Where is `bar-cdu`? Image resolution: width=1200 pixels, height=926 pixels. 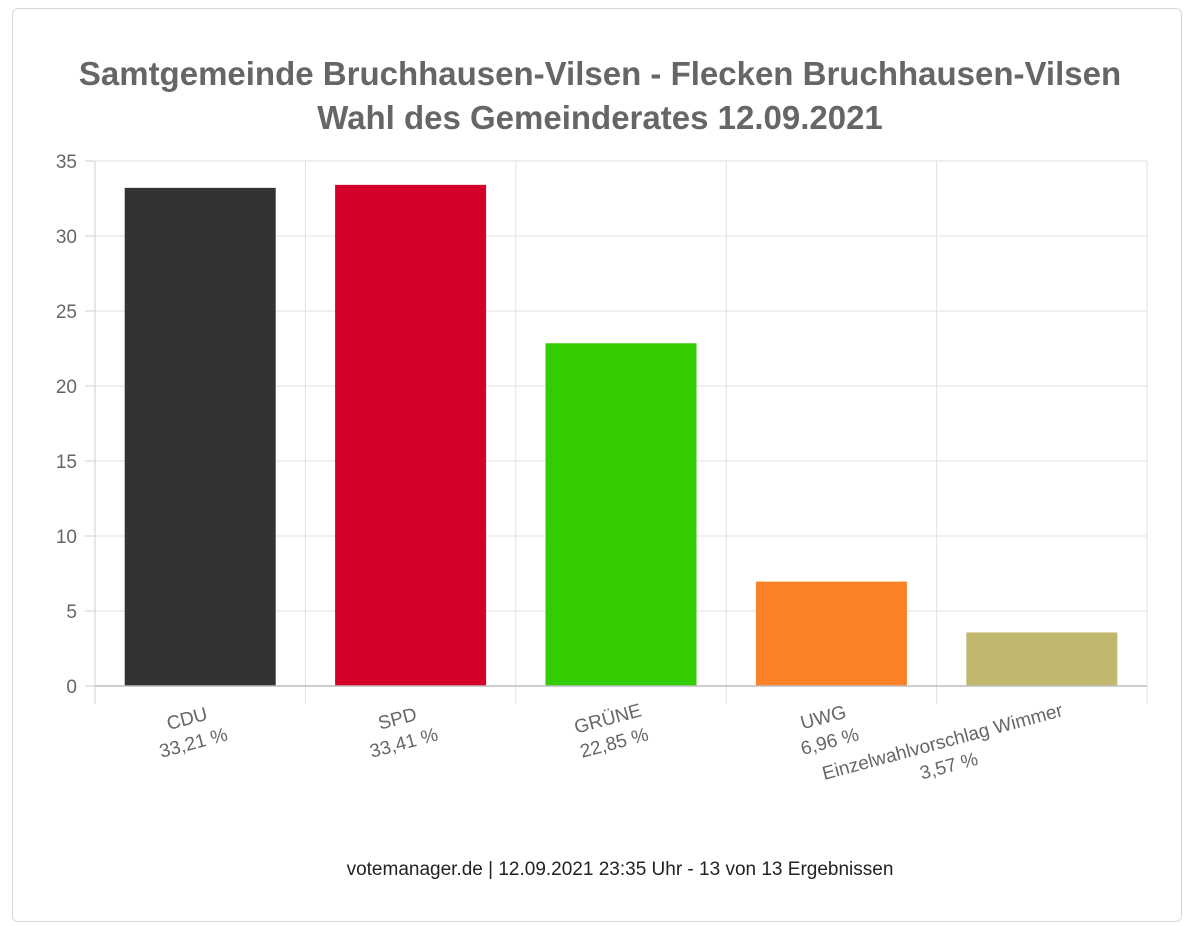
bar-cdu is located at coordinates (200, 436).